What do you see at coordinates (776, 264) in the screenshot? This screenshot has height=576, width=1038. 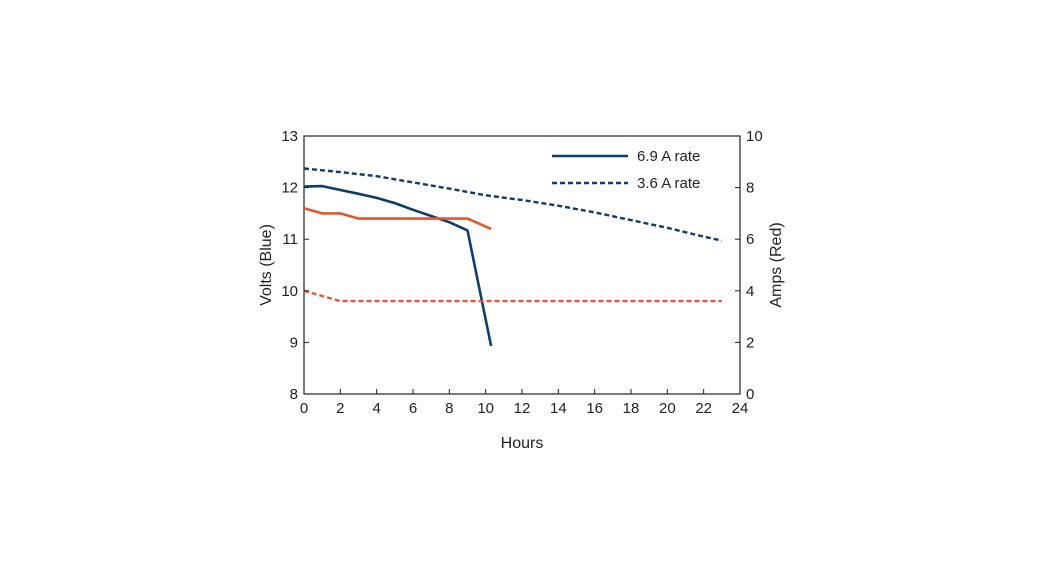 I see `right-y-axis-title: Amps (Red)` at bounding box center [776, 264].